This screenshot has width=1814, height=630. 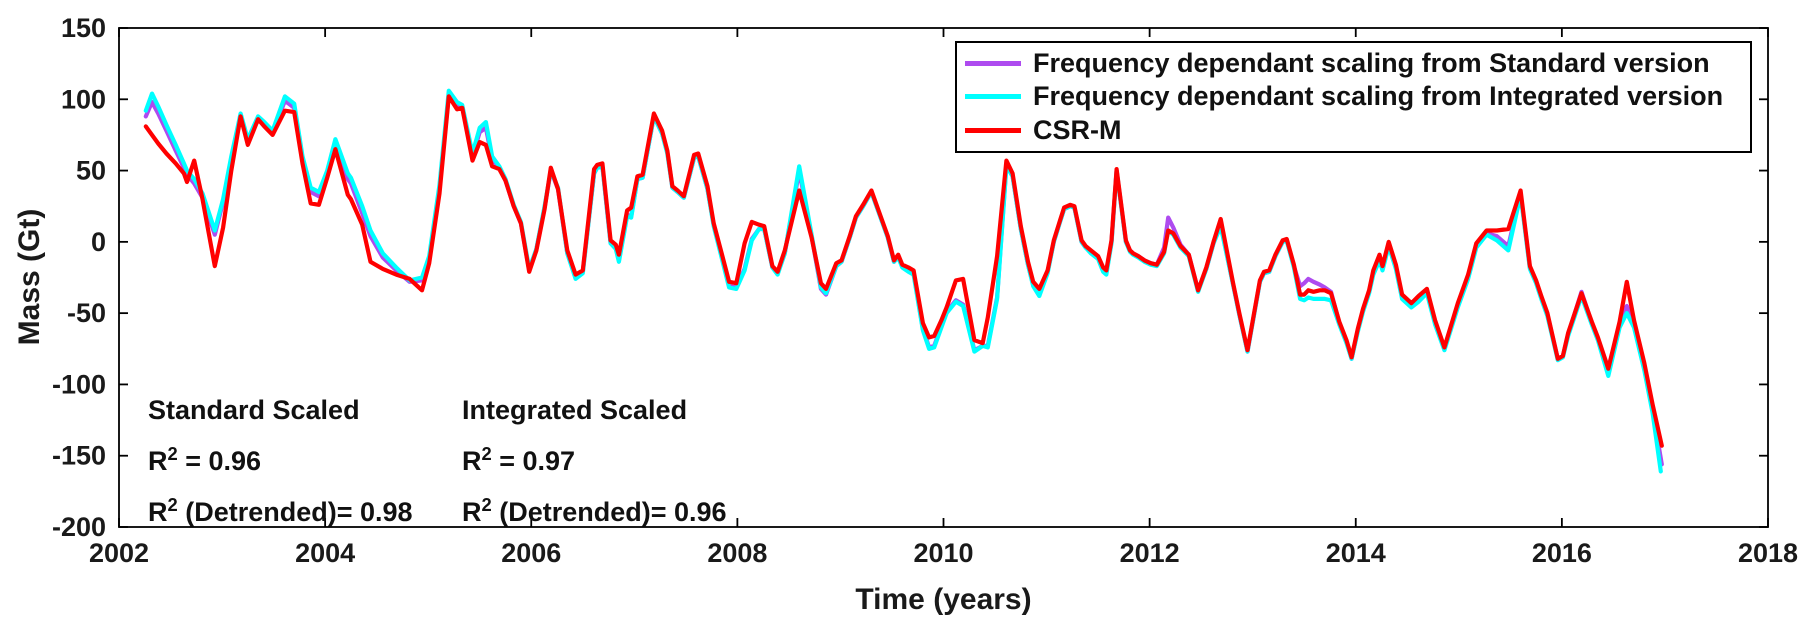 What do you see at coordinates (575, 410) in the screenshot?
I see `annotation-title: Integrated Scaled` at bounding box center [575, 410].